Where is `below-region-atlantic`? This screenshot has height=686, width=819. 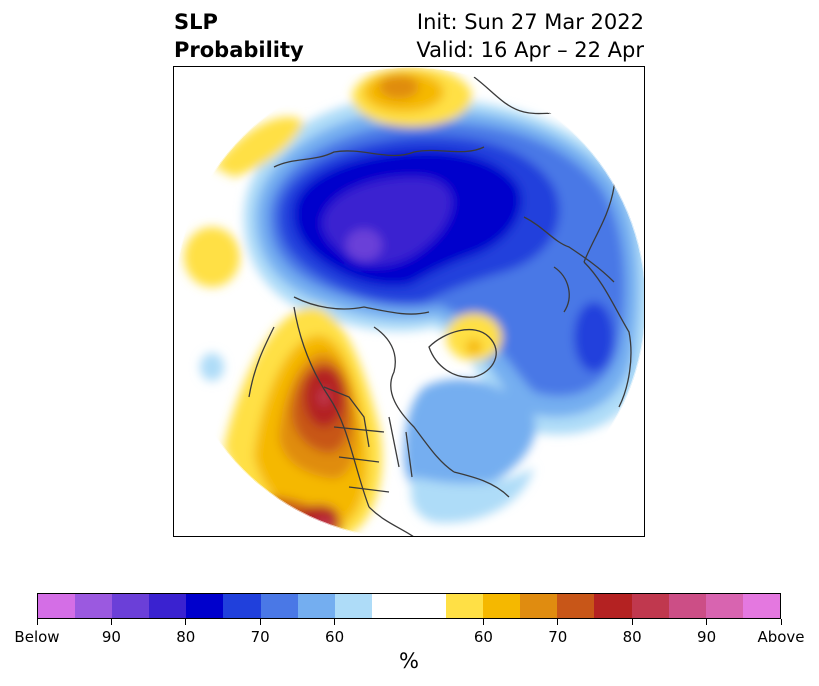
below-region-atlantic is located at coordinates (470, 439).